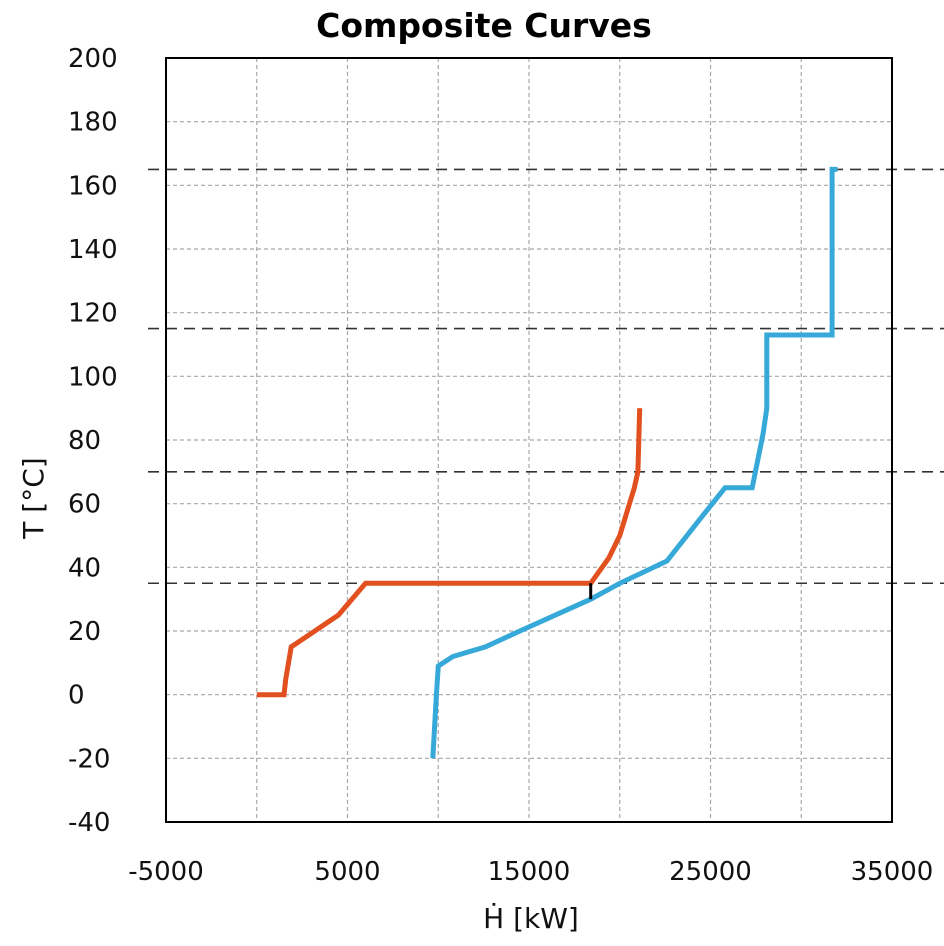 This screenshot has height=946, width=944. Describe the element at coordinates (89, 823) in the screenshot. I see `y-tick-label: -40` at that location.